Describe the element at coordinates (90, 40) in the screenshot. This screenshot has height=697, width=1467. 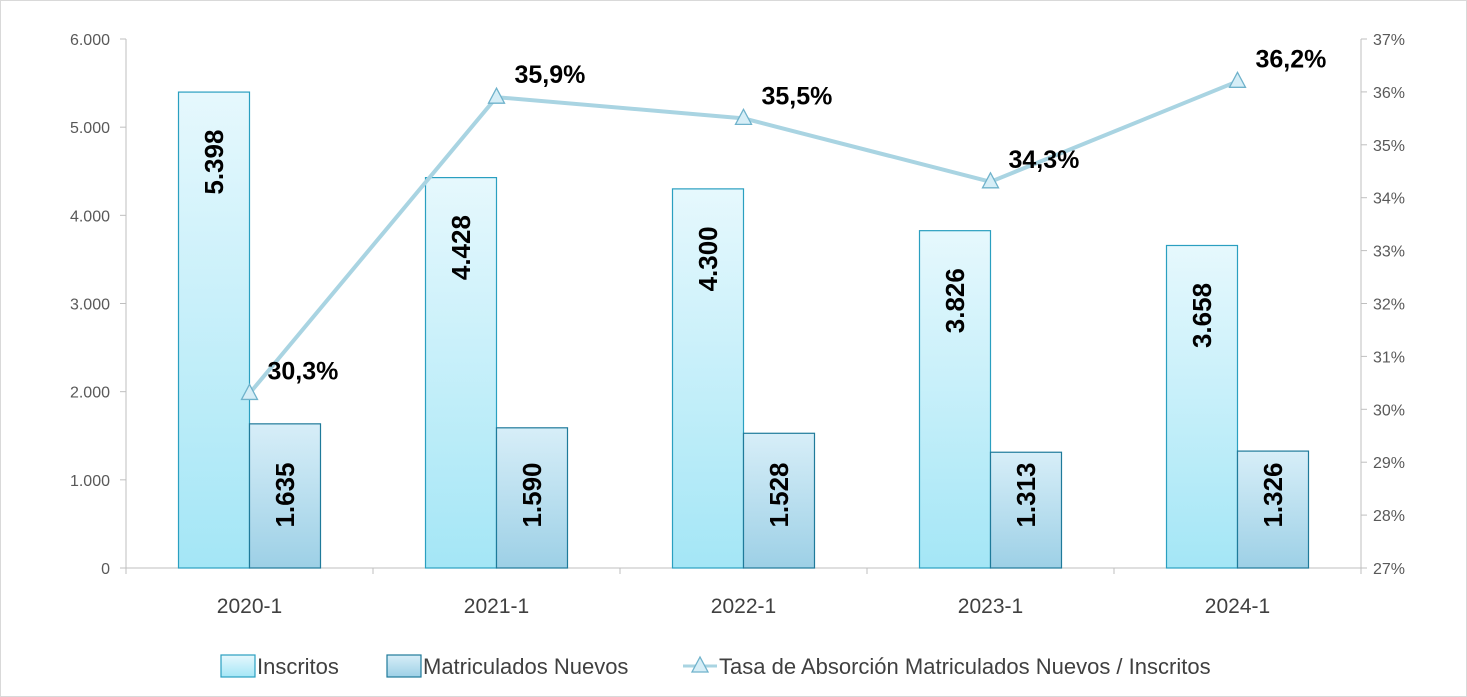
I see `y-left-tick-label: 6.000` at that location.